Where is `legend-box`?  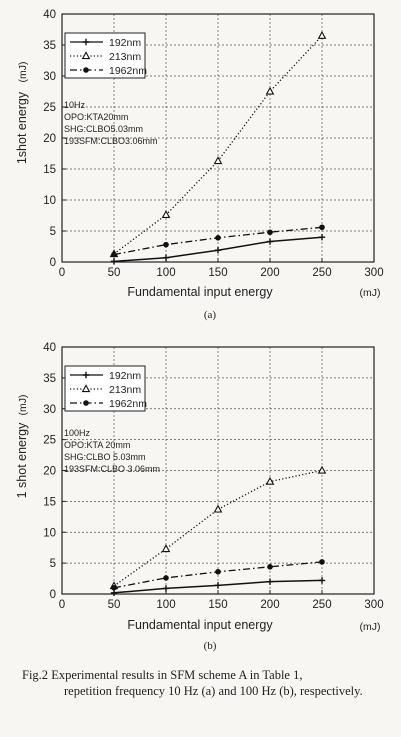 legend-box is located at coordinates (105, 388).